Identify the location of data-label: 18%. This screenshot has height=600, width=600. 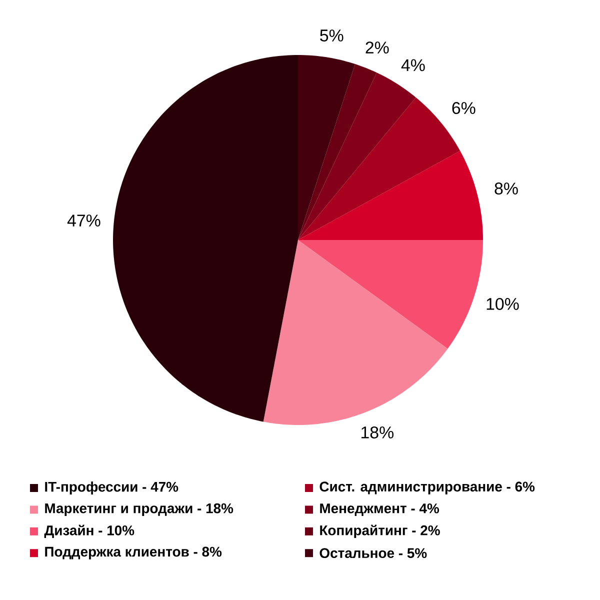
(378, 432).